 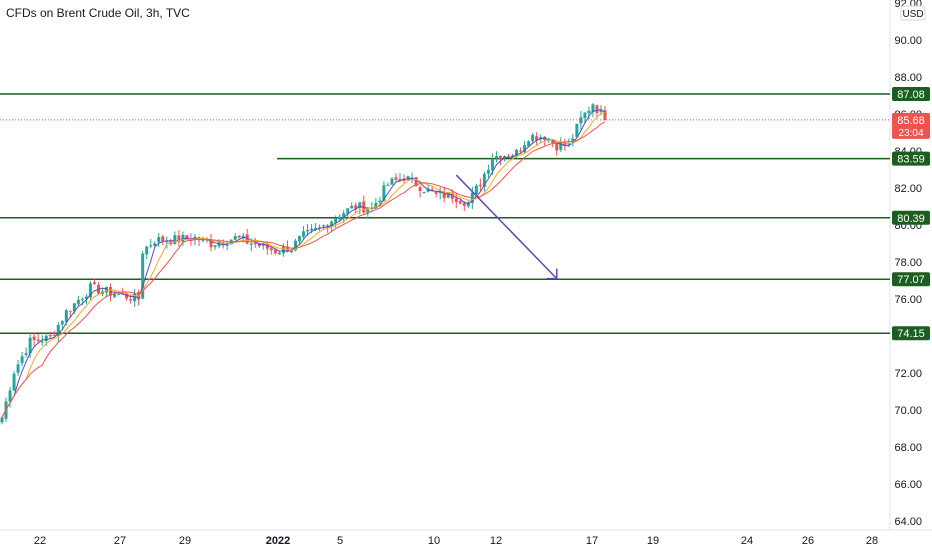 What do you see at coordinates (40, 541) in the screenshot?
I see `x-tick-label: 22` at bounding box center [40, 541].